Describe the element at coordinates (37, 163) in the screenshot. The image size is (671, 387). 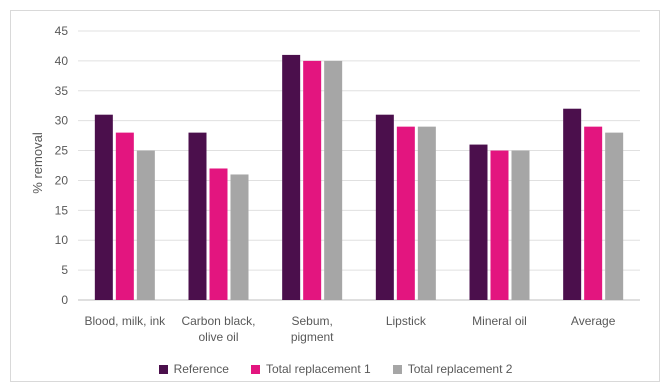
I see `y-axis-title: % removal` at that location.